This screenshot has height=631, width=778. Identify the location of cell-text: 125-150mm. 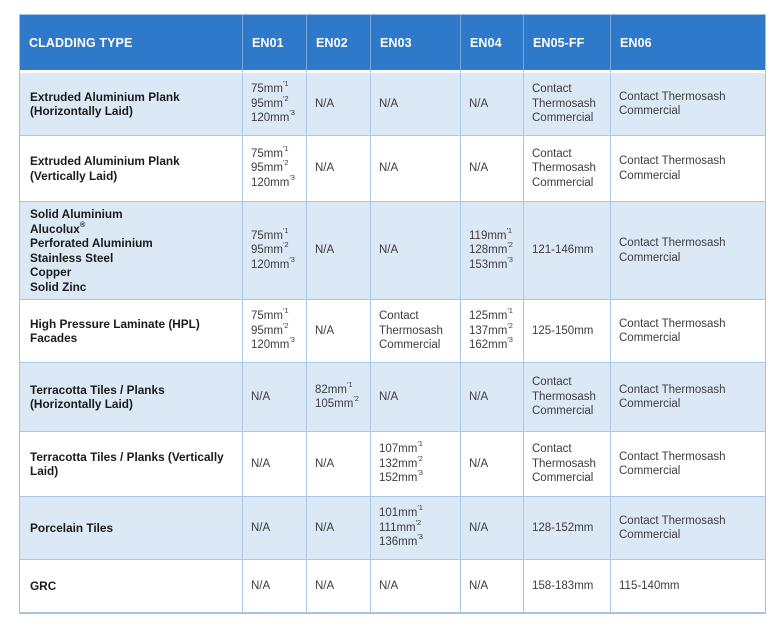
(563, 330).